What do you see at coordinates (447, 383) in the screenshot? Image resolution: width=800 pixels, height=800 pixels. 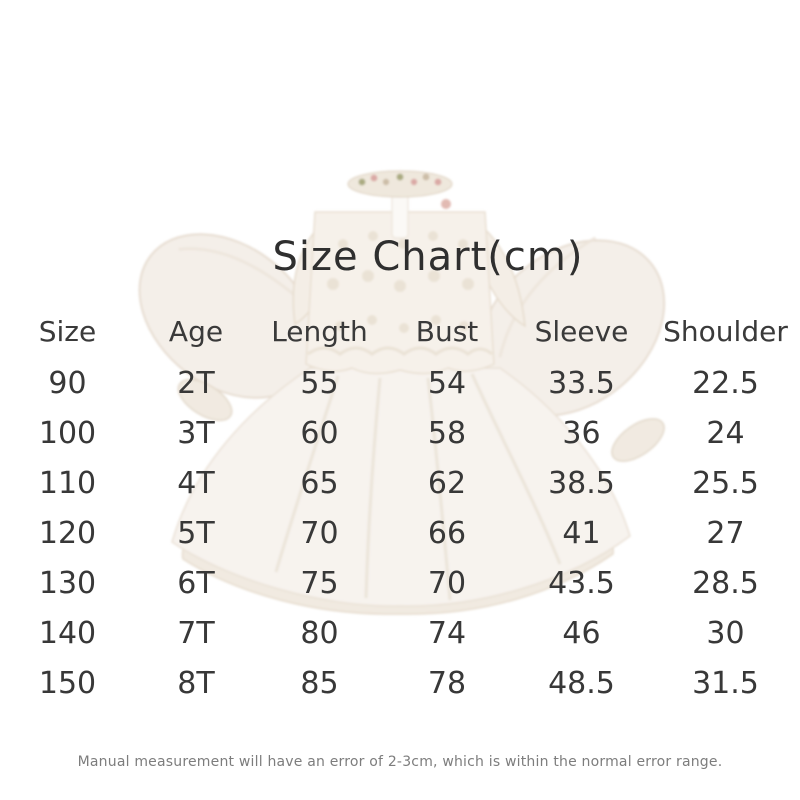 I see `table-cell: 54` at bounding box center [447, 383].